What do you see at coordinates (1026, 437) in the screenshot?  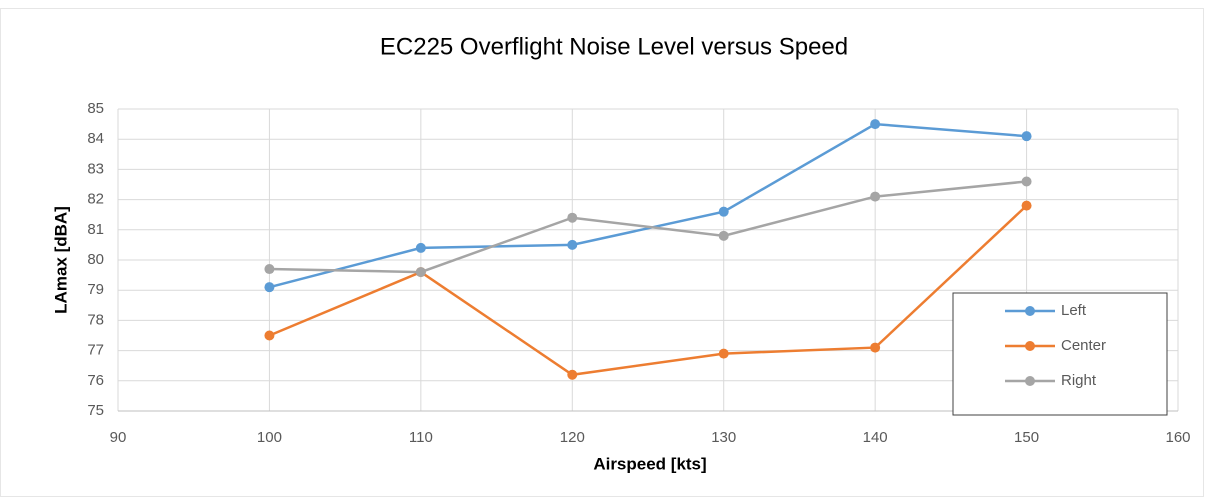 I see `x-tick-label: 150` at bounding box center [1026, 437].